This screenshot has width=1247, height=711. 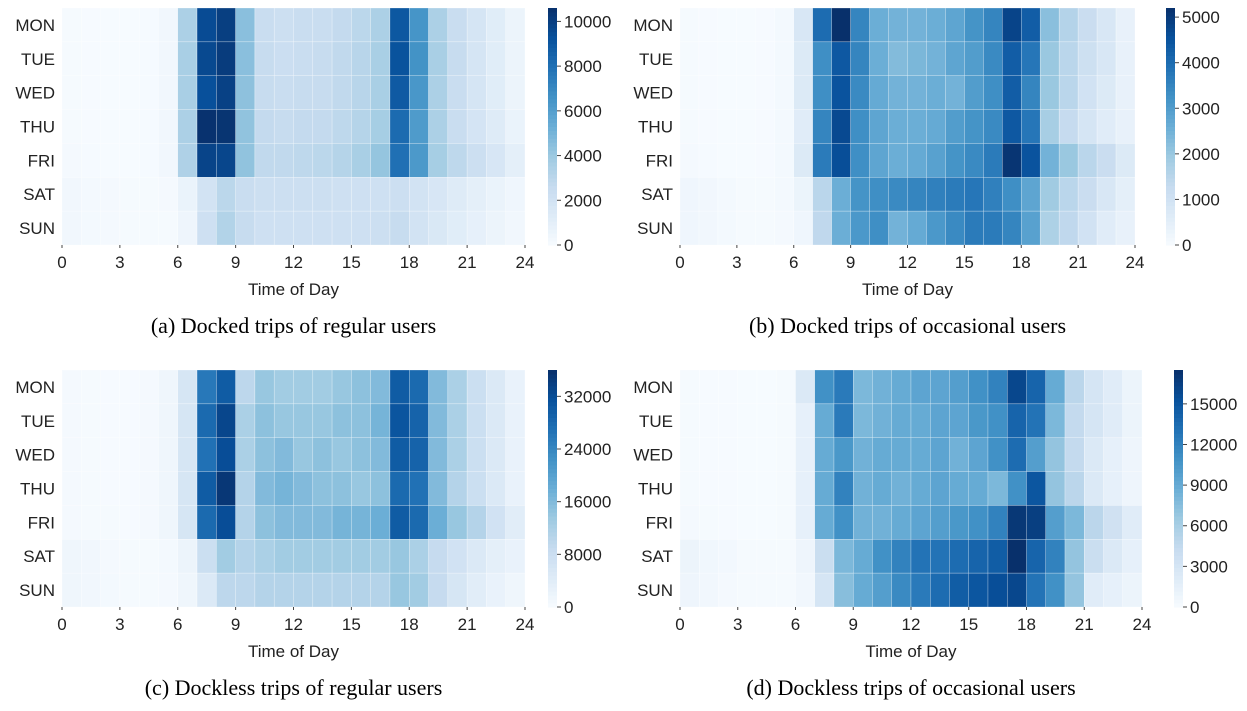 What do you see at coordinates (39, 556) in the screenshot?
I see `row-label: SAT` at bounding box center [39, 556].